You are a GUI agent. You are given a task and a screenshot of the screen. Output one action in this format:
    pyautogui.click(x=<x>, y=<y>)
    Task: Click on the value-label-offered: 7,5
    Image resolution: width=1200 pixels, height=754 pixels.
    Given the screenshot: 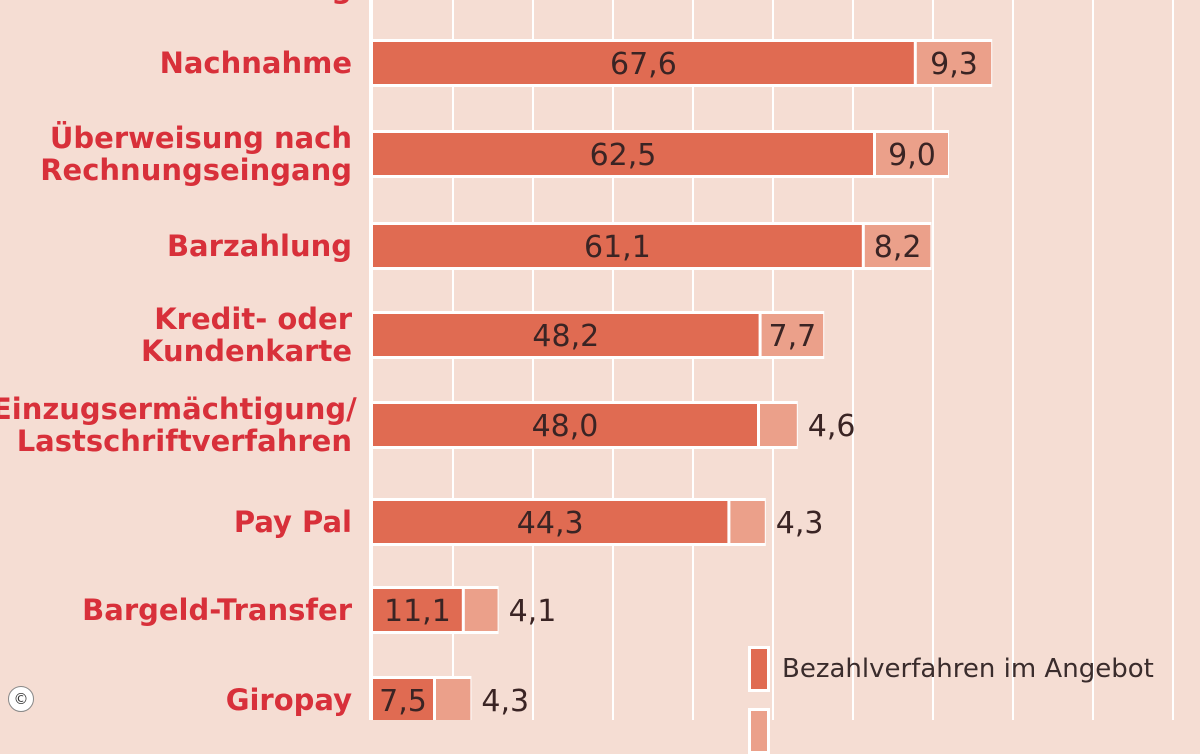 What is the action you would take?
    pyautogui.click(x=403, y=701)
    